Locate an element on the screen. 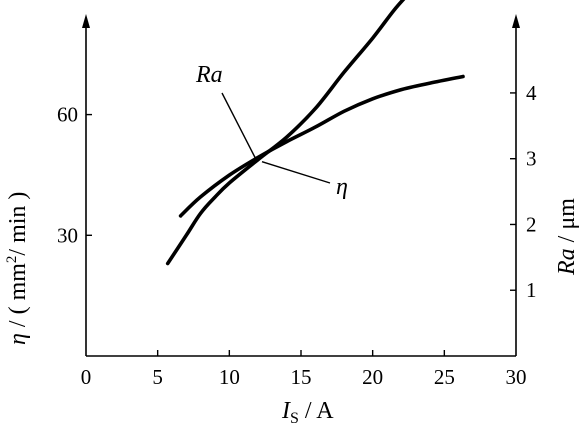 The width and height of the screenshot is (579, 427). right-tick-label: 3 is located at coordinates (531, 159).